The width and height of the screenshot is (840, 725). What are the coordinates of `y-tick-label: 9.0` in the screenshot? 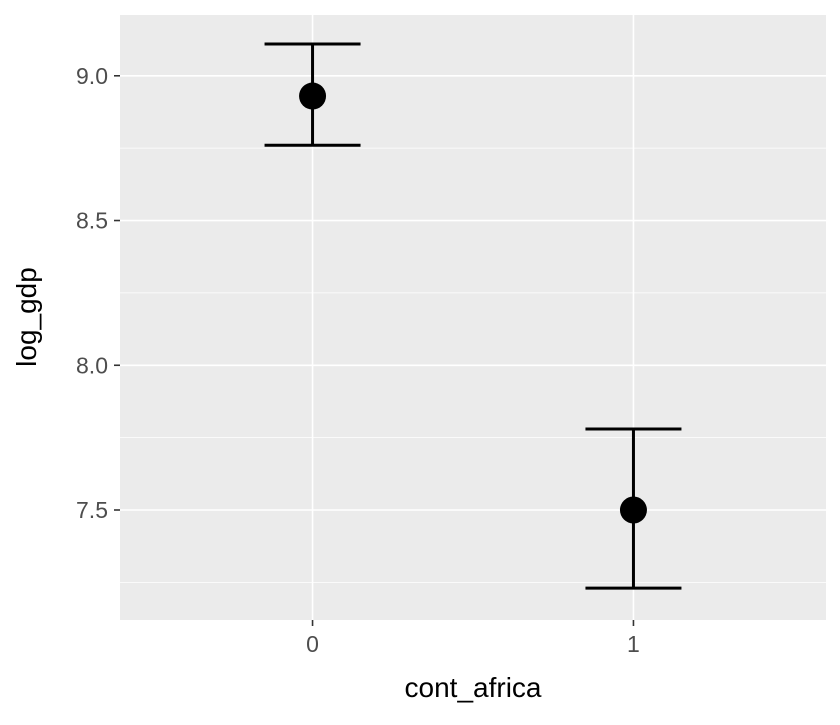 It's located at (92, 76).